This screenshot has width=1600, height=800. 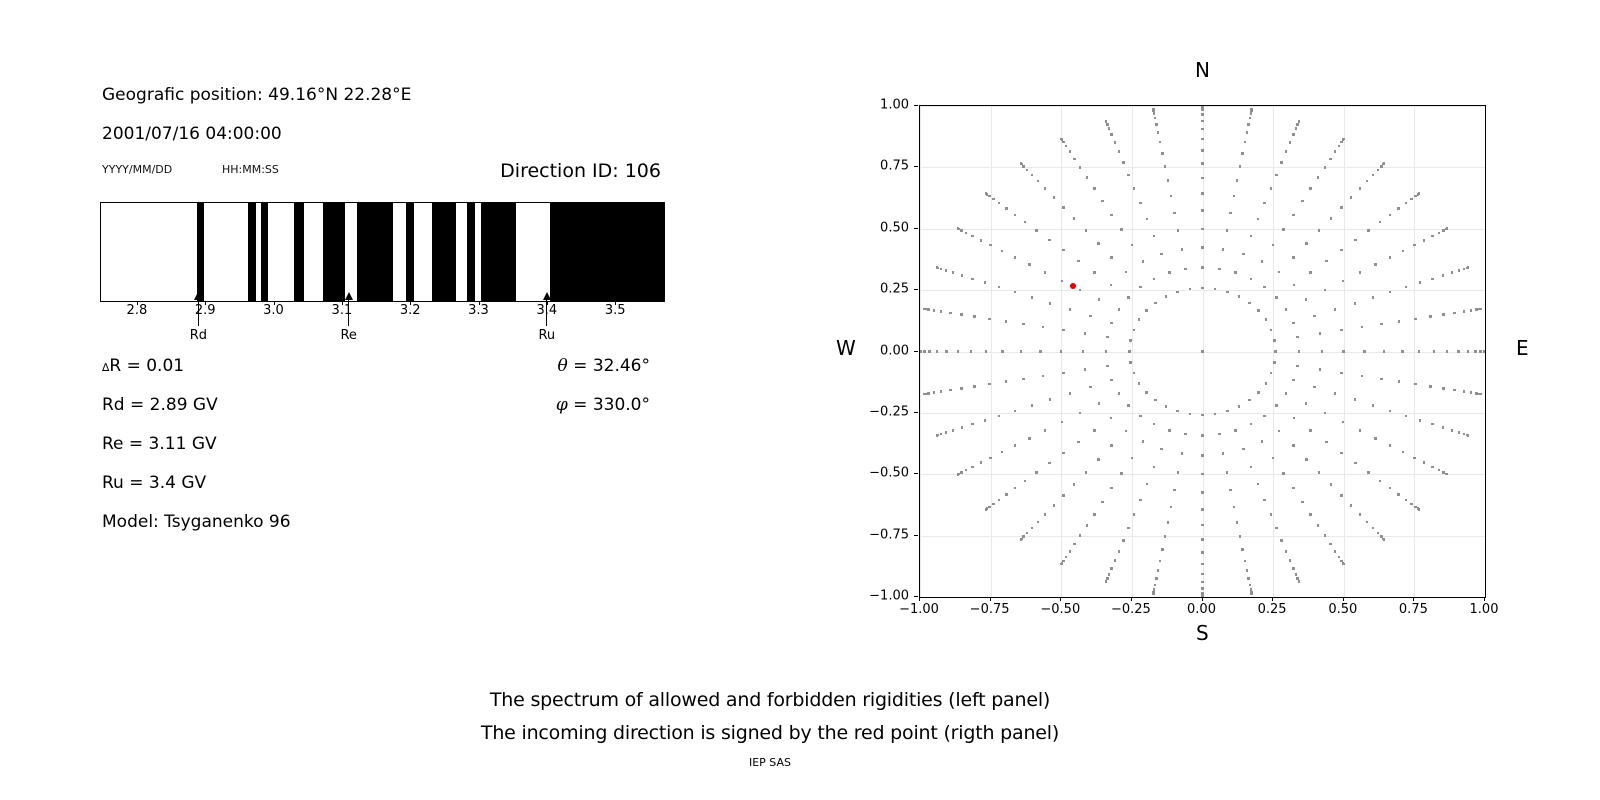 What do you see at coordinates (603, 366) in the screenshot?
I see `theta-readout: θ = 32.46°` at bounding box center [603, 366].